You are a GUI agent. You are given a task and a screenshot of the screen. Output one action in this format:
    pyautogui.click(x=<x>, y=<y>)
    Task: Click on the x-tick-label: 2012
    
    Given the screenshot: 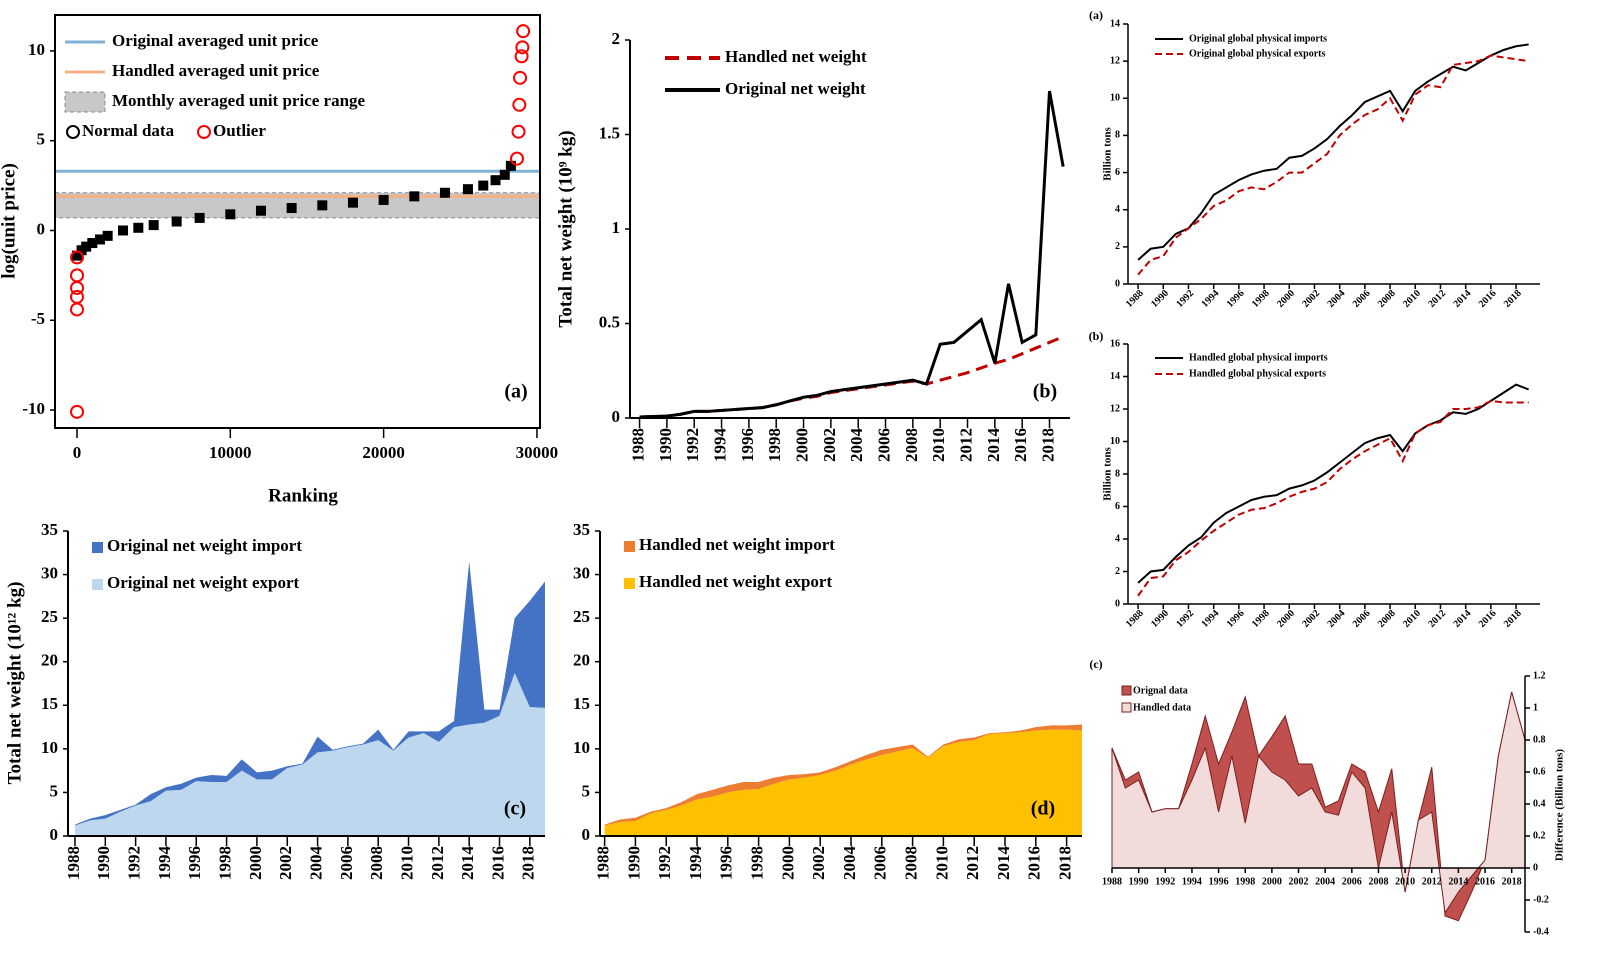 What is the action you would take?
    pyautogui.click(x=972, y=863)
    